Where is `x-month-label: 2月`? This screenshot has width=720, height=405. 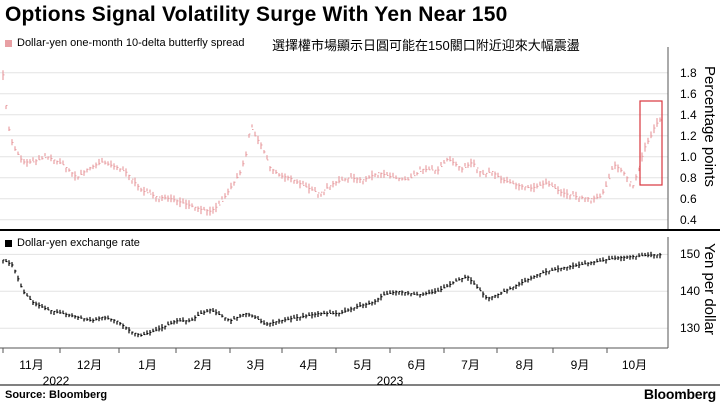
x-month-label: 2月 is located at coordinates (203, 365).